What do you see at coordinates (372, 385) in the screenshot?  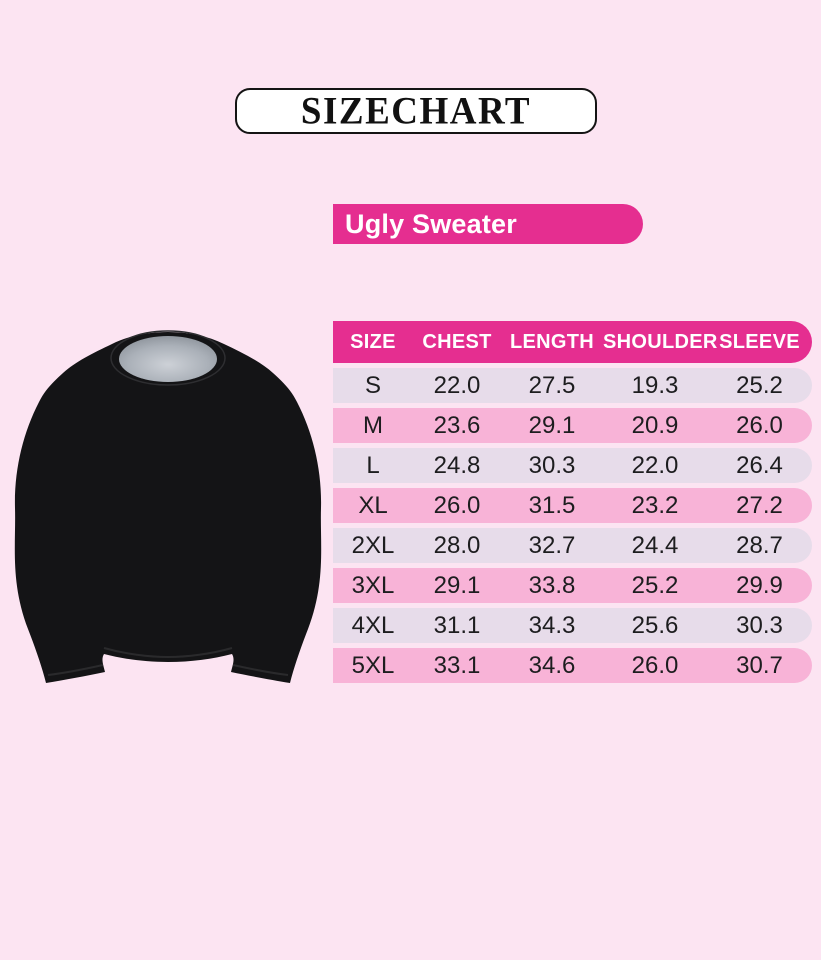 I see `size-cell: S` at bounding box center [372, 385].